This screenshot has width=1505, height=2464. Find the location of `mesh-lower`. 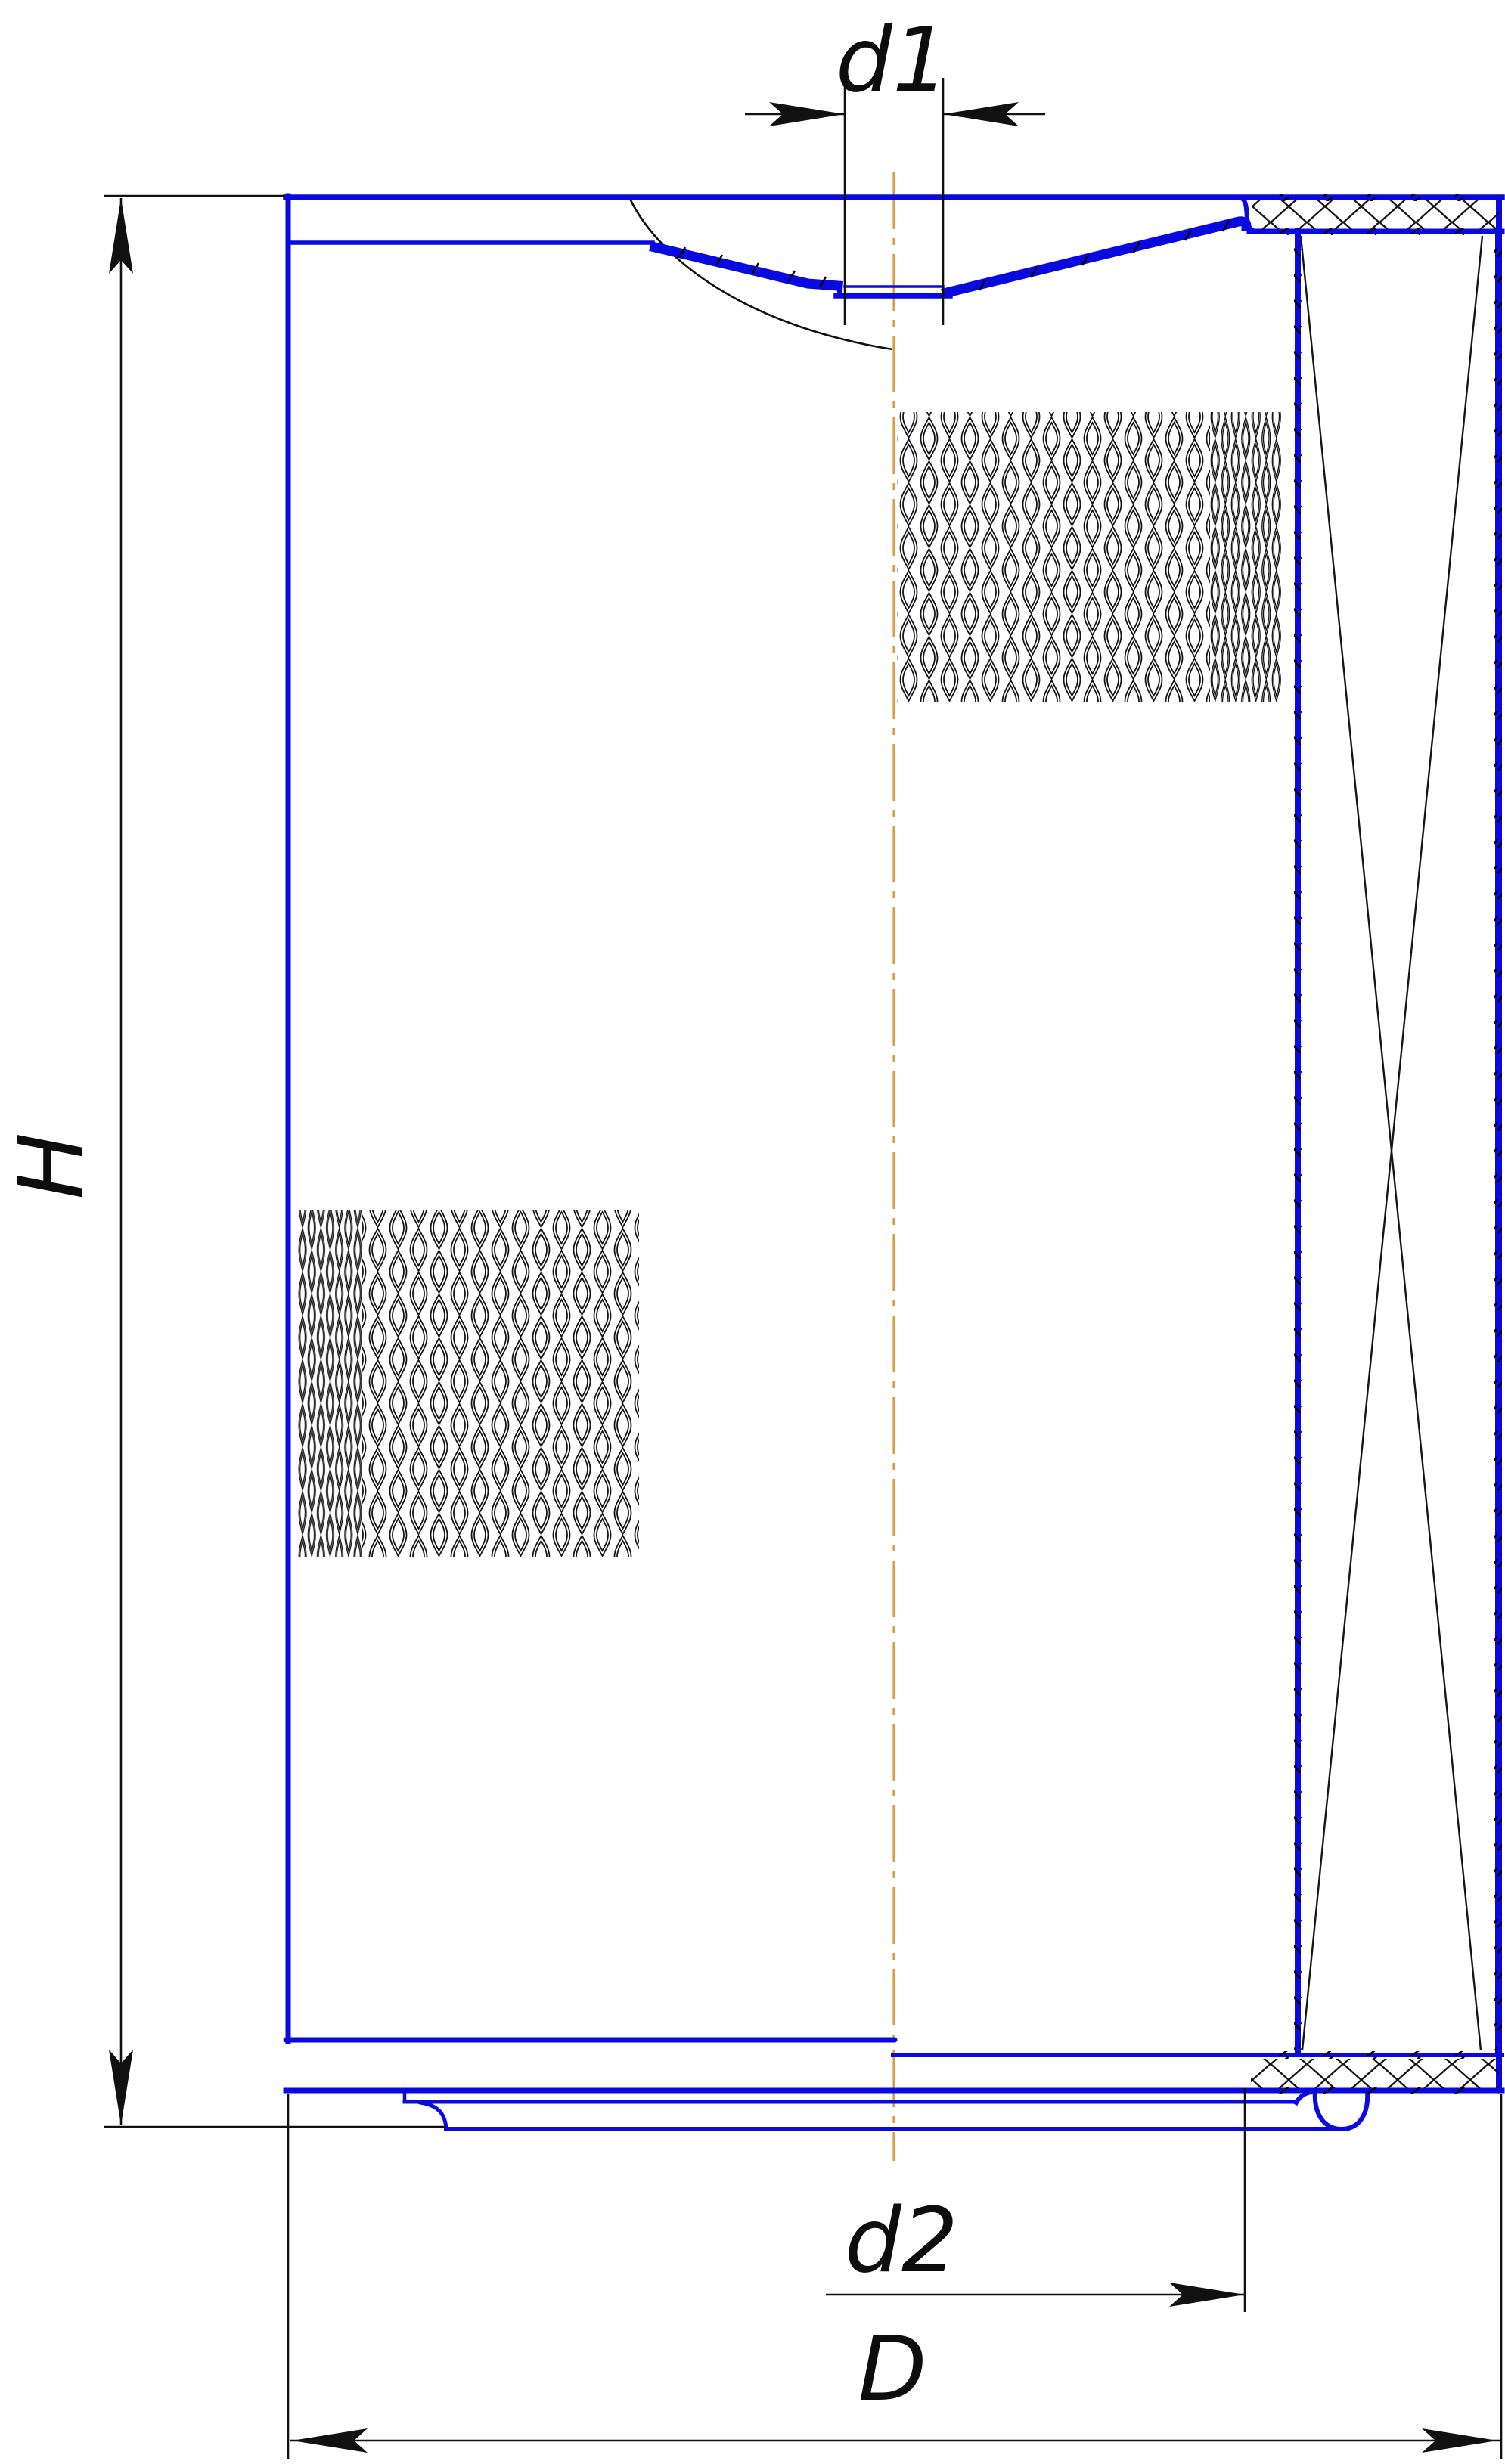

mesh-lower is located at coordinates (468, 1383).